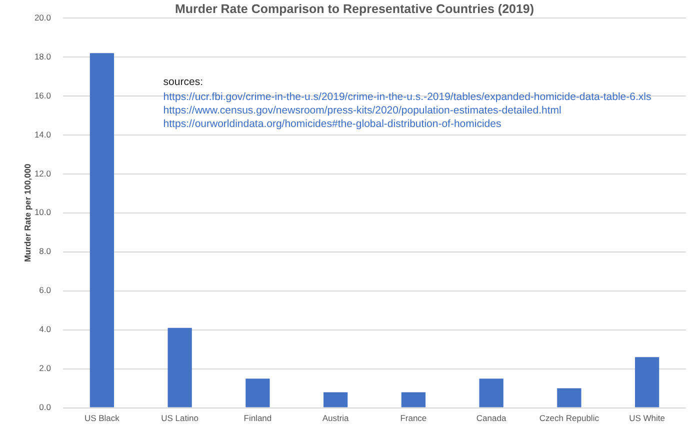  Describe the element at coordinates (183, 82) in the screenshot. I see `annotation: sources:` at that location.